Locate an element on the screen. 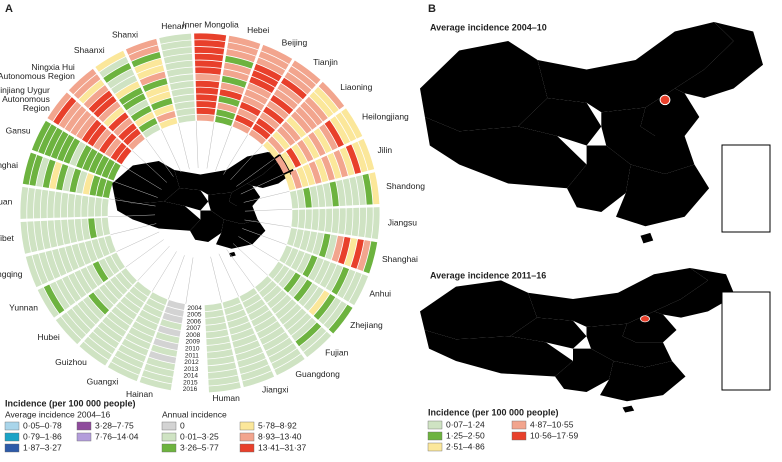  legend-label: 10·56–17·59 is located at coordinates (554, 435).